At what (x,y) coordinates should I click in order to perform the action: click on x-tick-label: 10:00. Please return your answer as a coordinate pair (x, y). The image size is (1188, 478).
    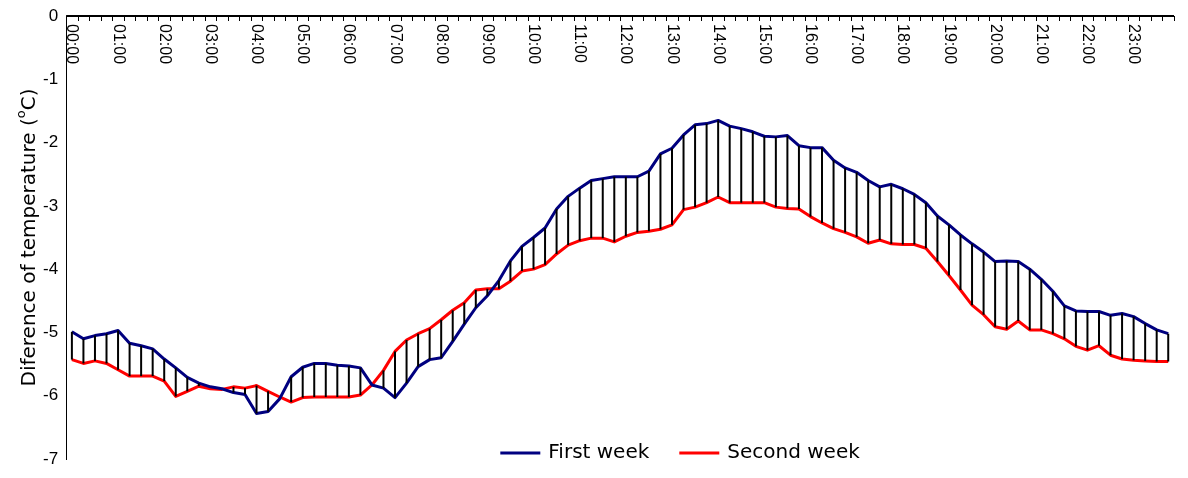
    Looking at the image, I should click on (535, 44).